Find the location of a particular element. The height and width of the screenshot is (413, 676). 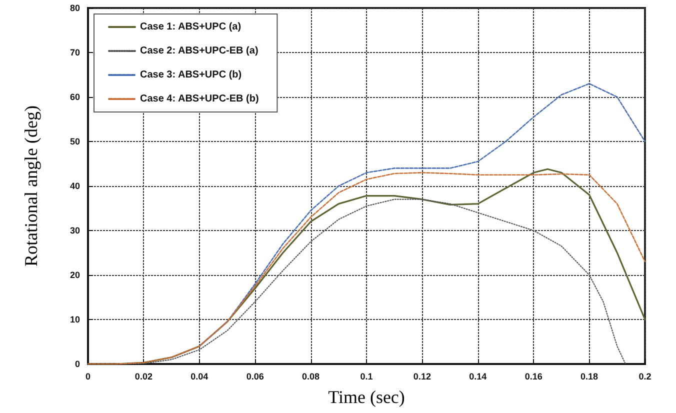

x-tick-label: 0.02 is located at coordinates (143, 377).